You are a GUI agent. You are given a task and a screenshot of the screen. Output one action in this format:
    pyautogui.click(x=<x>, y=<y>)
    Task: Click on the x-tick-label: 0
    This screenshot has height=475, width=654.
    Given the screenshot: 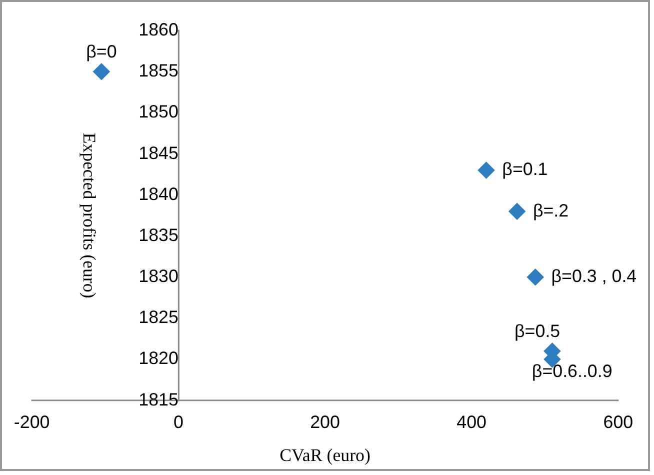 What is the action you would take?
    pyautogui.click(x=178, y=422)
    